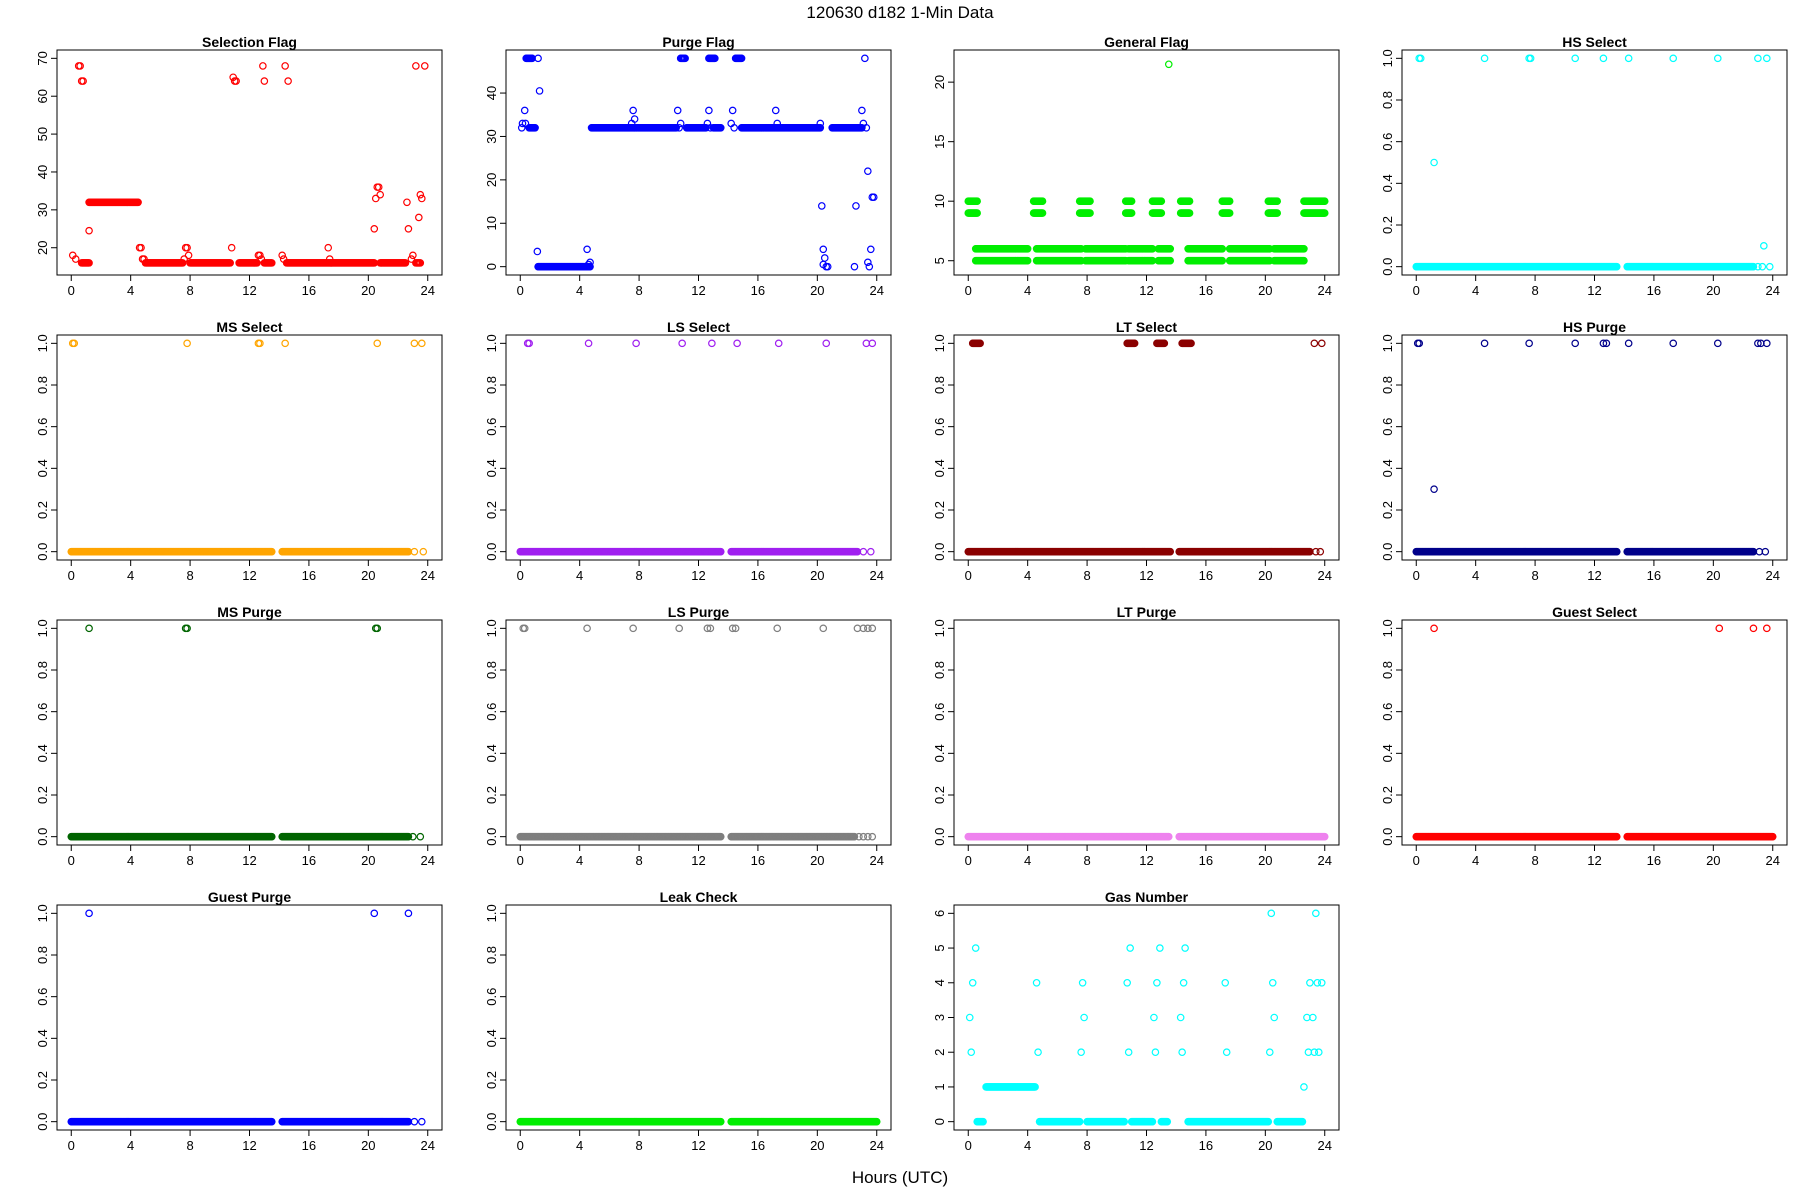  Describe the element at coordinates (42, 96) in the screenshot. I see `y-tick-label: 60` at that location.